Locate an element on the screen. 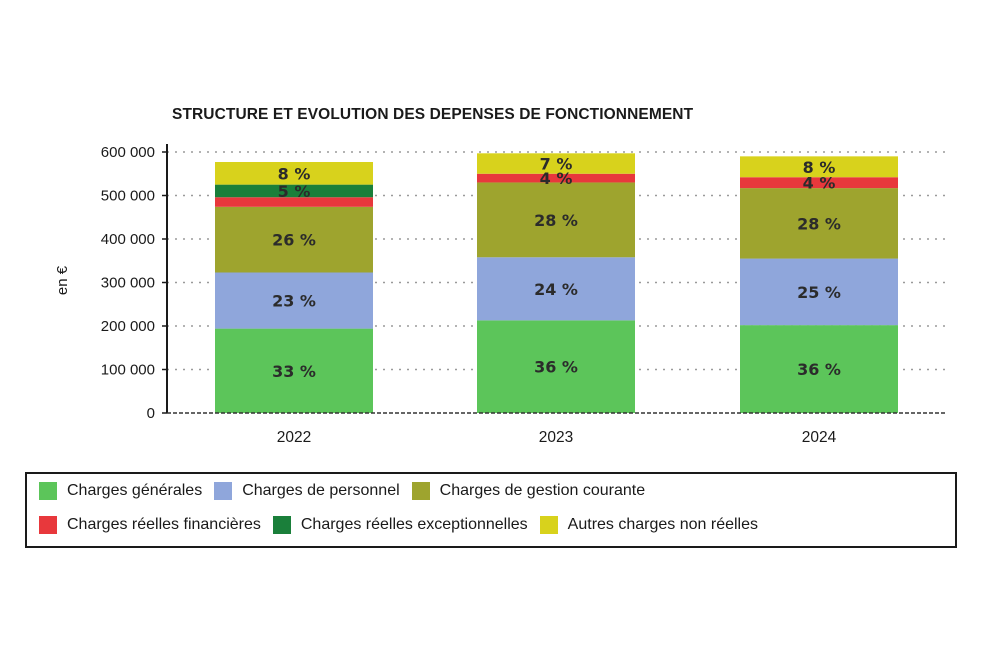 The image size is (1000, 660). x-tick-label: 2024 is located at coordinates (819, 437).